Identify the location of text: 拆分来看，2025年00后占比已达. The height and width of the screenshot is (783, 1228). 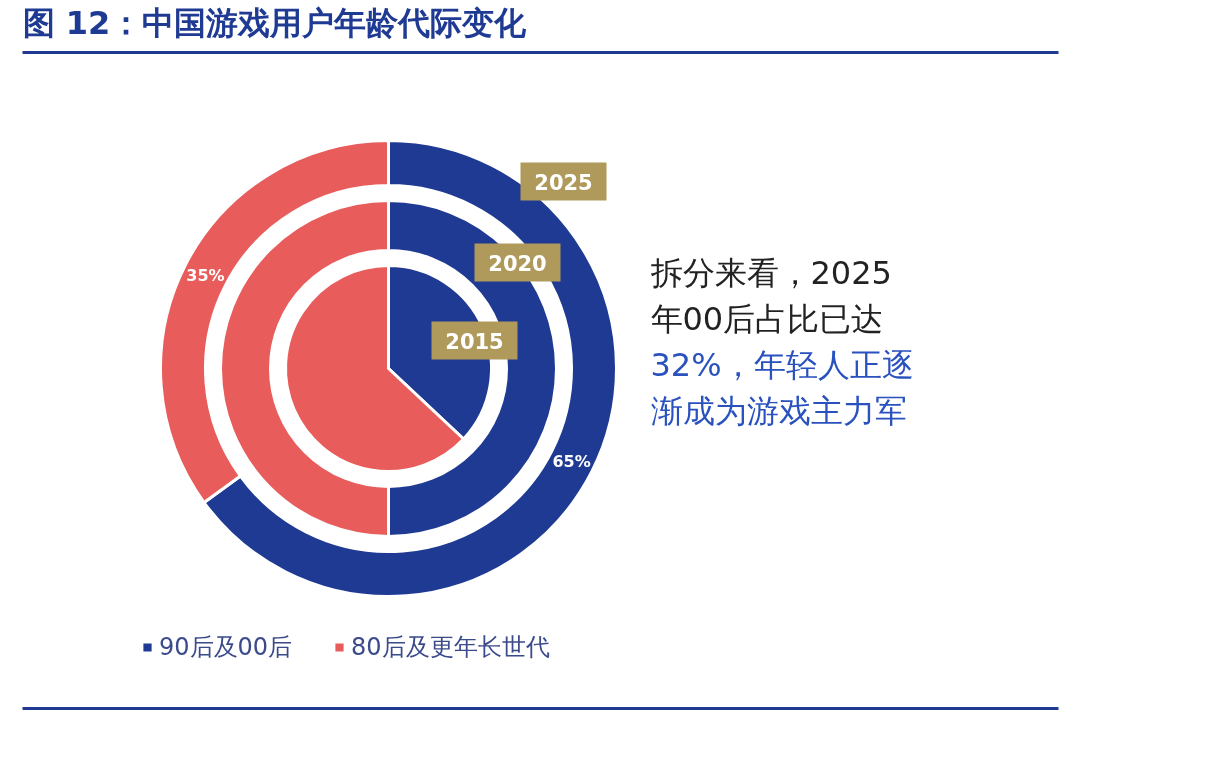
(770, 295).